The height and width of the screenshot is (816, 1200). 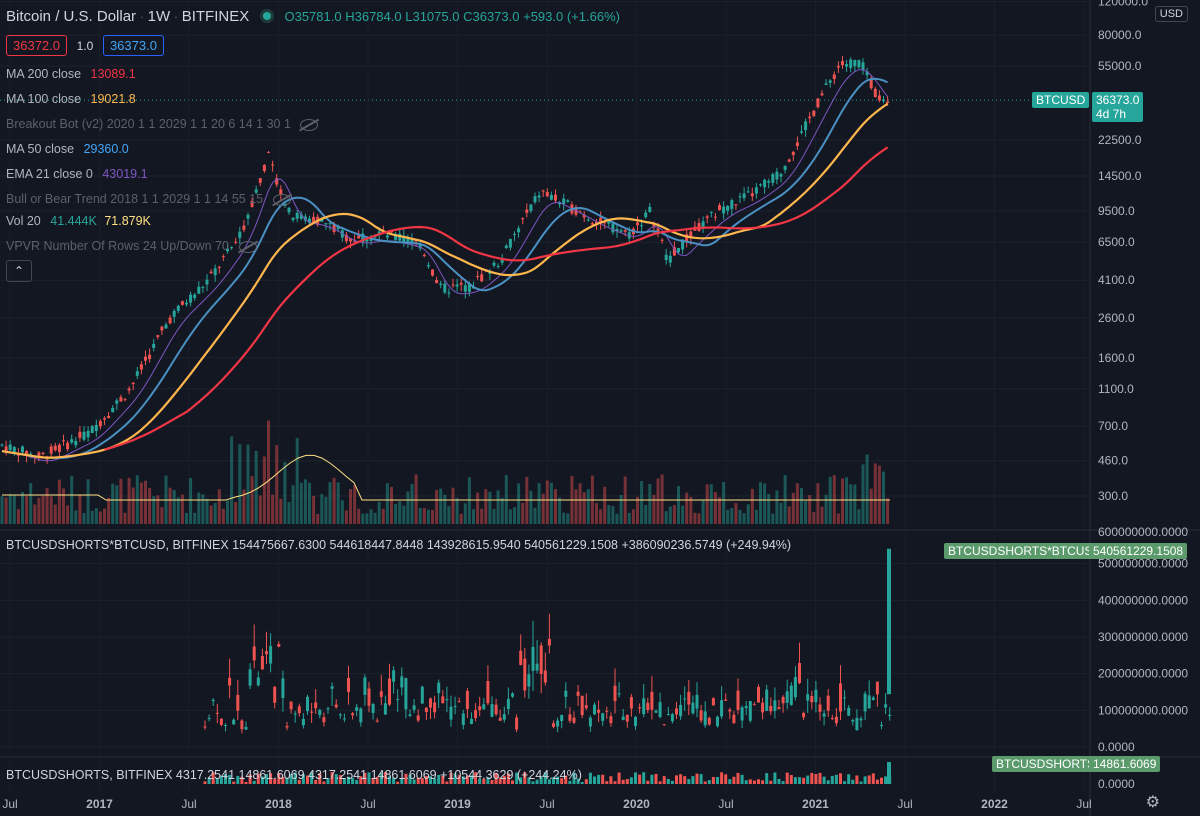 I want to click on currency-button: USD, so click(x=1171, y=14).